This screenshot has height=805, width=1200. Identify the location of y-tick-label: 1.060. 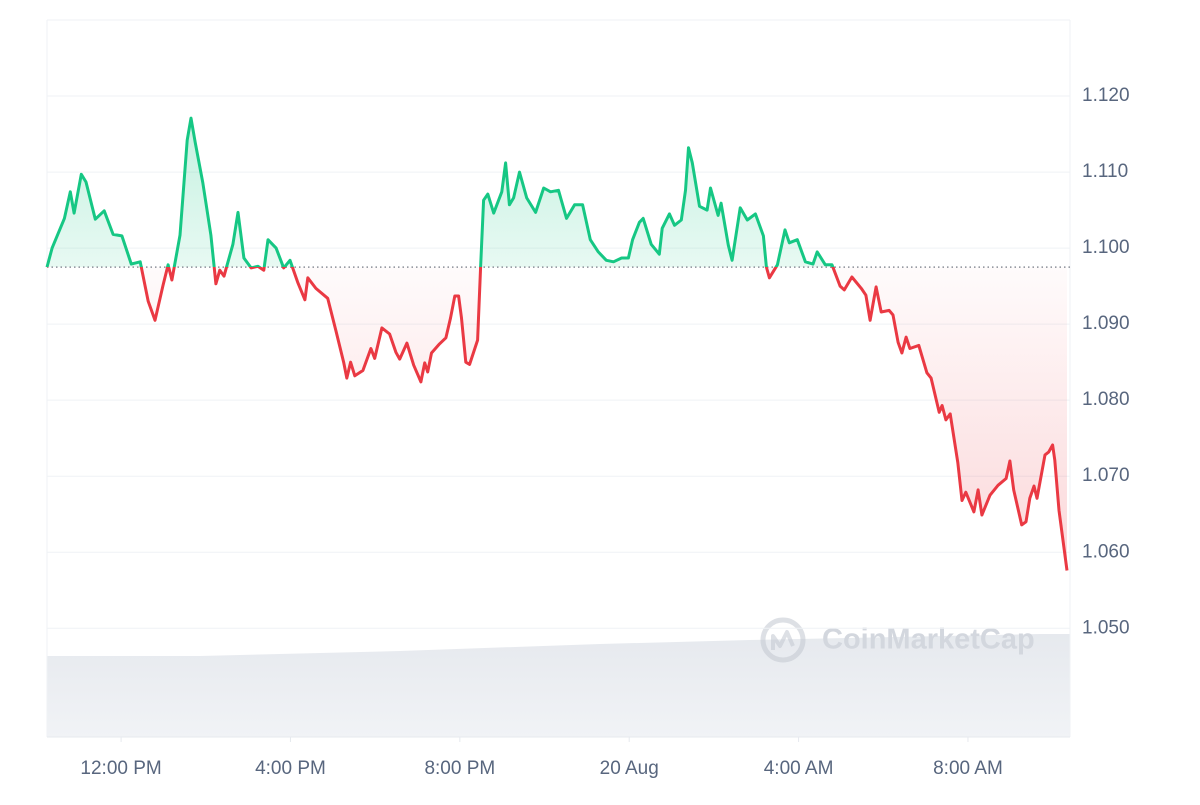
(1106, 551).